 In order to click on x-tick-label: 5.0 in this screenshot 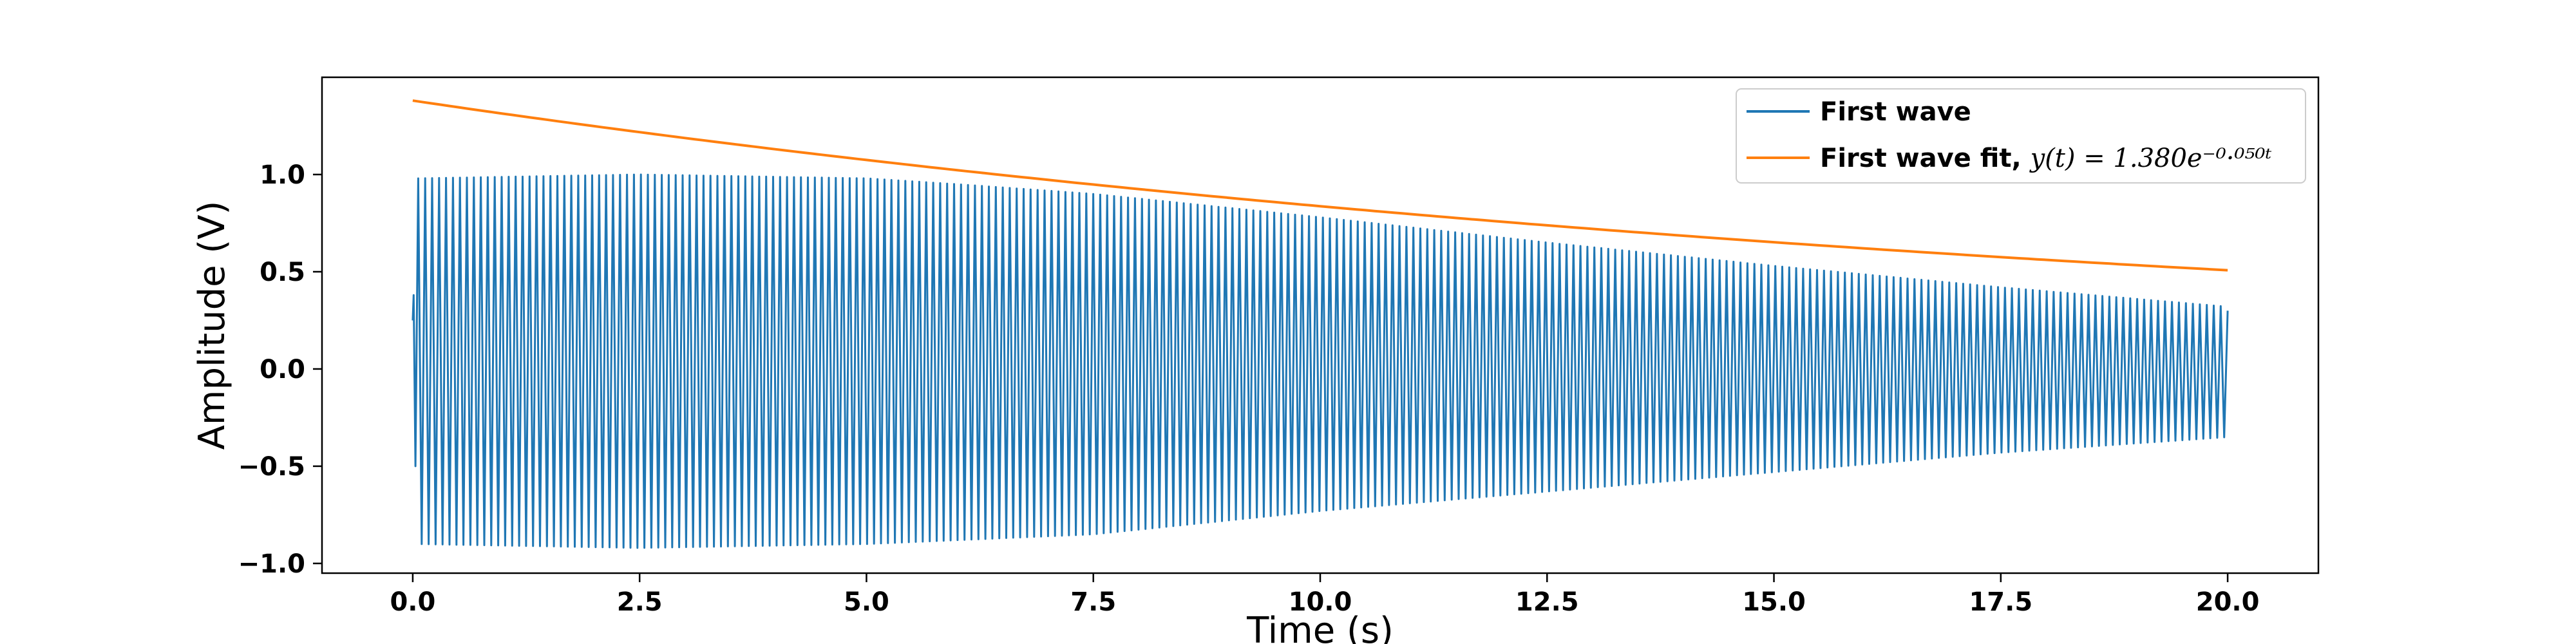, I will do `click(867, 602)`.